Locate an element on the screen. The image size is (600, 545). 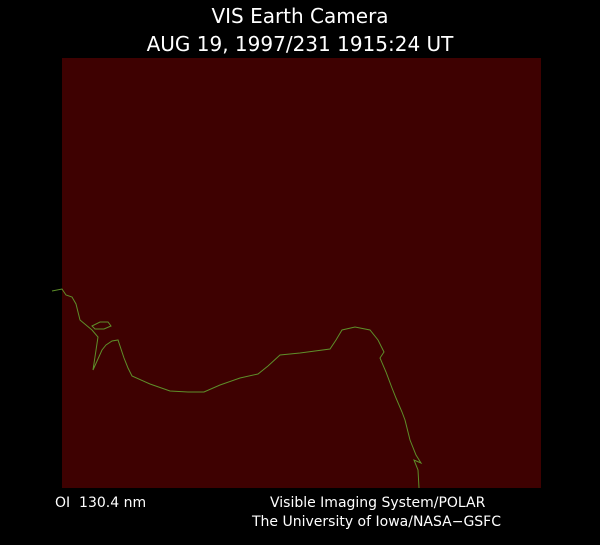
title: VIS Earth Camera is located at coordinates (299, 16).